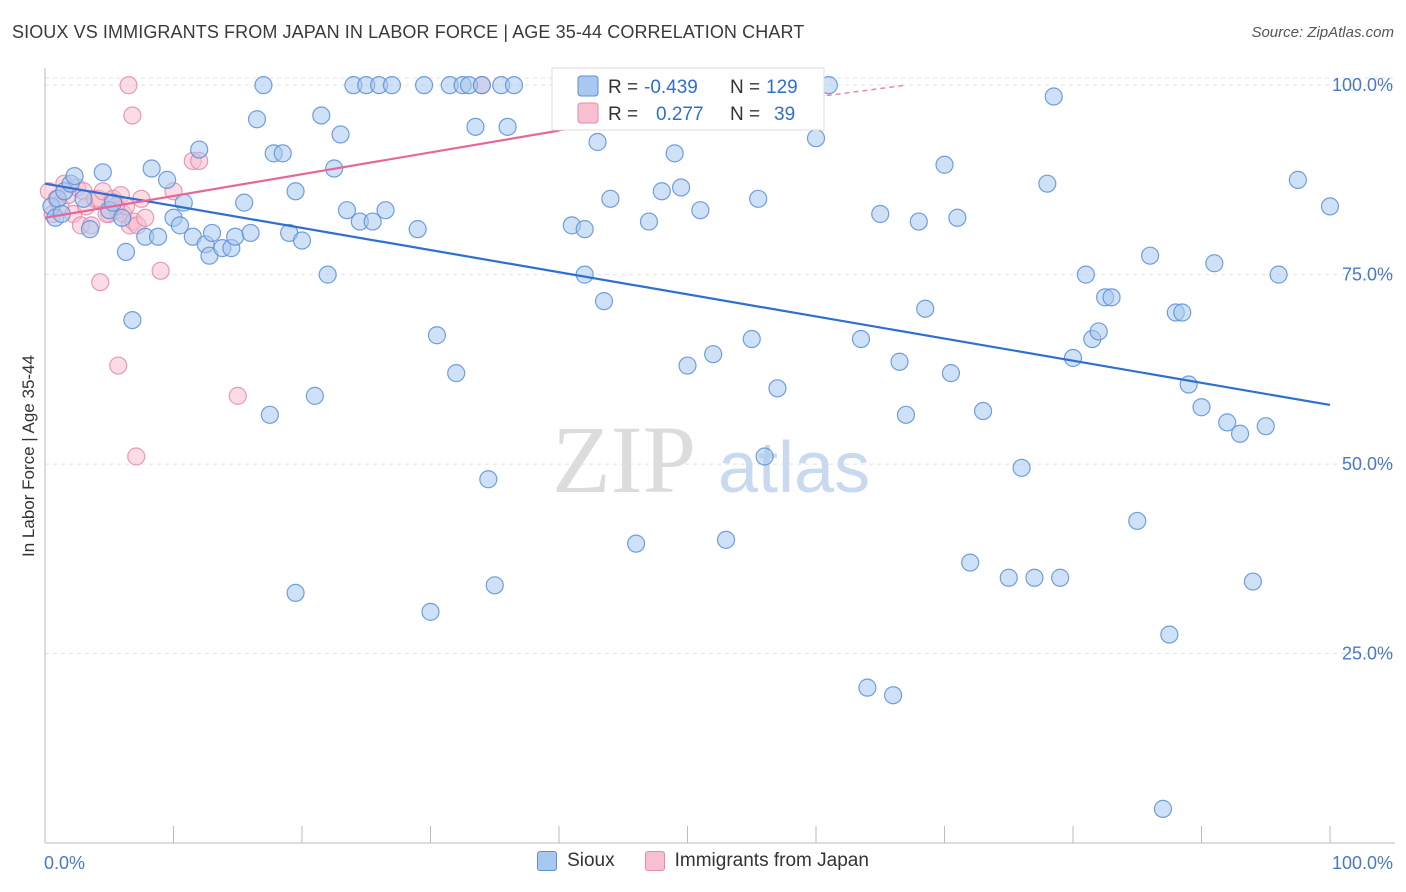 The width and height of the screenshot is (1406, 892). I want to click on x-tick-label: 0.0%, so click(64, 863).